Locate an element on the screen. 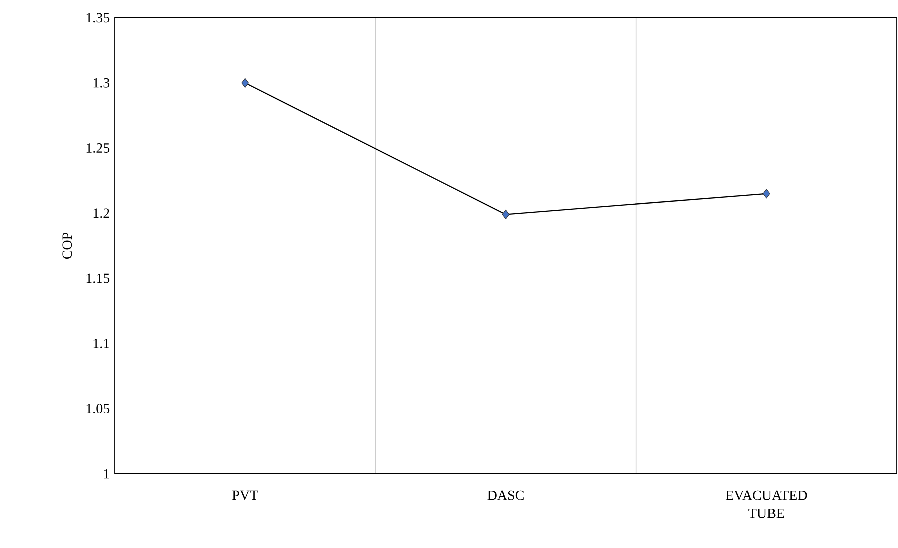 The image size is (898, 548). y-tick-label: 1.25 is located at coordinates (98, 149).